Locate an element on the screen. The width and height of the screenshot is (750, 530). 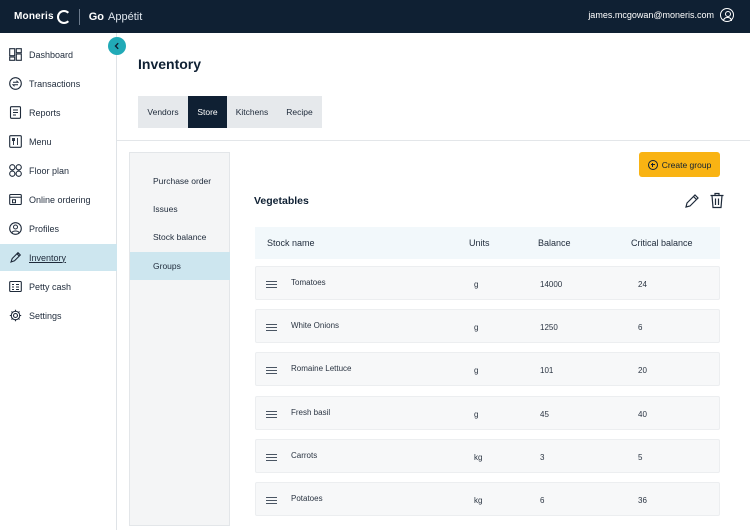
subnav-stock-balance: Stock balance is located at coordinates (180, 237).